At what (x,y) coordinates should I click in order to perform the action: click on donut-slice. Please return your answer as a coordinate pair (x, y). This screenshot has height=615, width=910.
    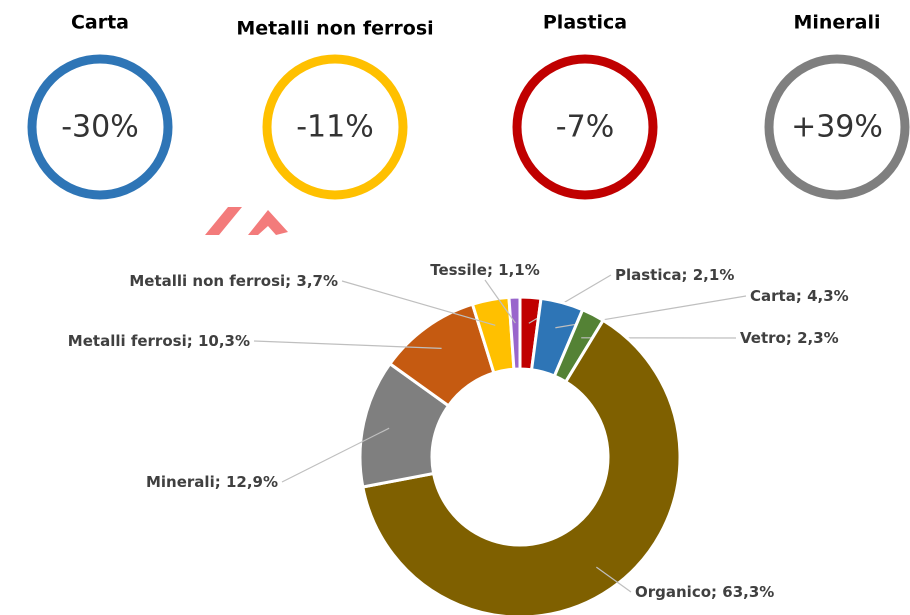
    Looking at the image, I should click on (514, 333).